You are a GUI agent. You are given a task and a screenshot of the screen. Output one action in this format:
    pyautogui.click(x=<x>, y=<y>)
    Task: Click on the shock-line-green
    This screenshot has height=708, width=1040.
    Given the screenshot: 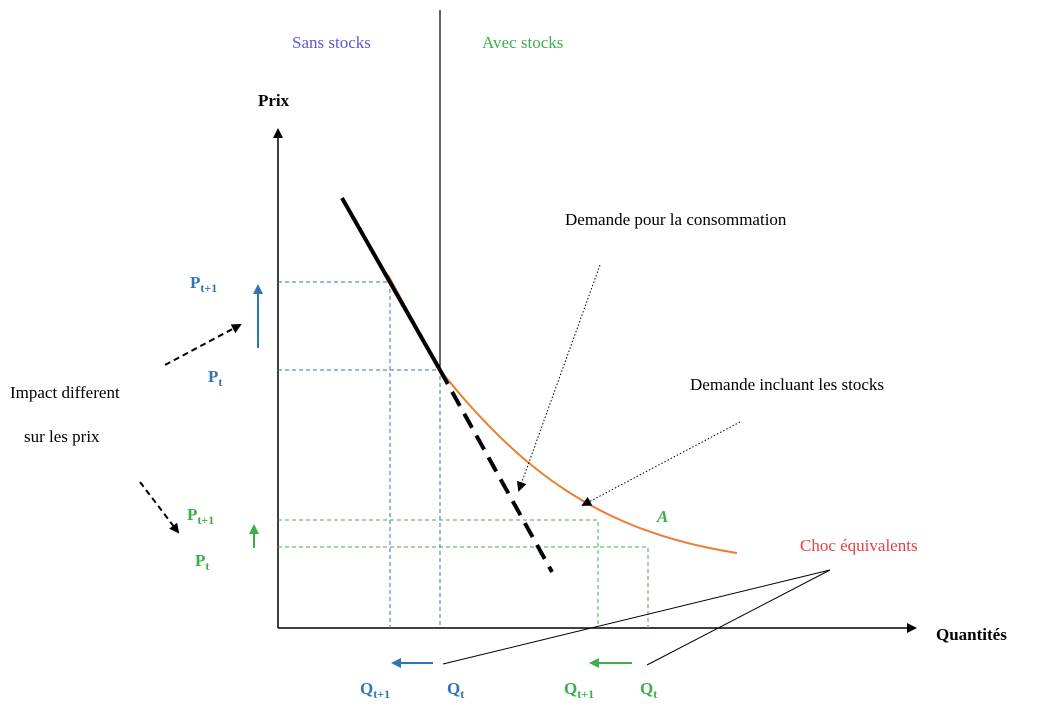 What is the action you would take?
    pyautogui.click(x=738, y=617)
    